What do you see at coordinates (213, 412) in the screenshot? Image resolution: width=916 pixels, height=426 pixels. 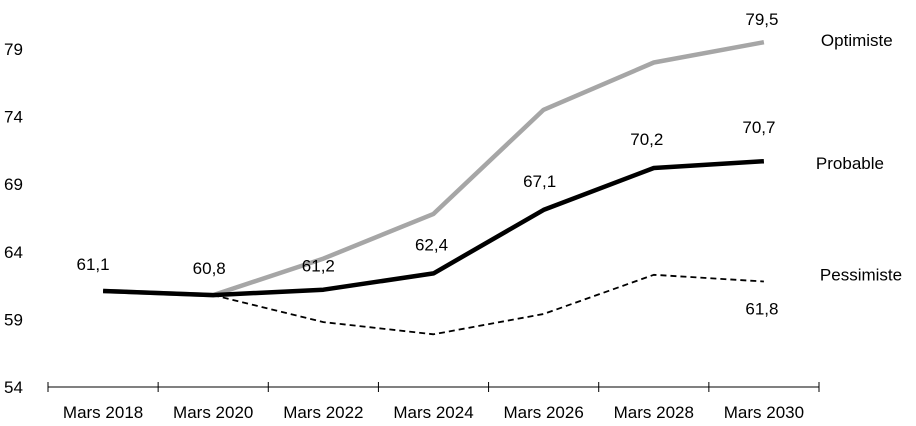 I see `x-tick-label: Mars 2020` at bounding box center [213, 412].